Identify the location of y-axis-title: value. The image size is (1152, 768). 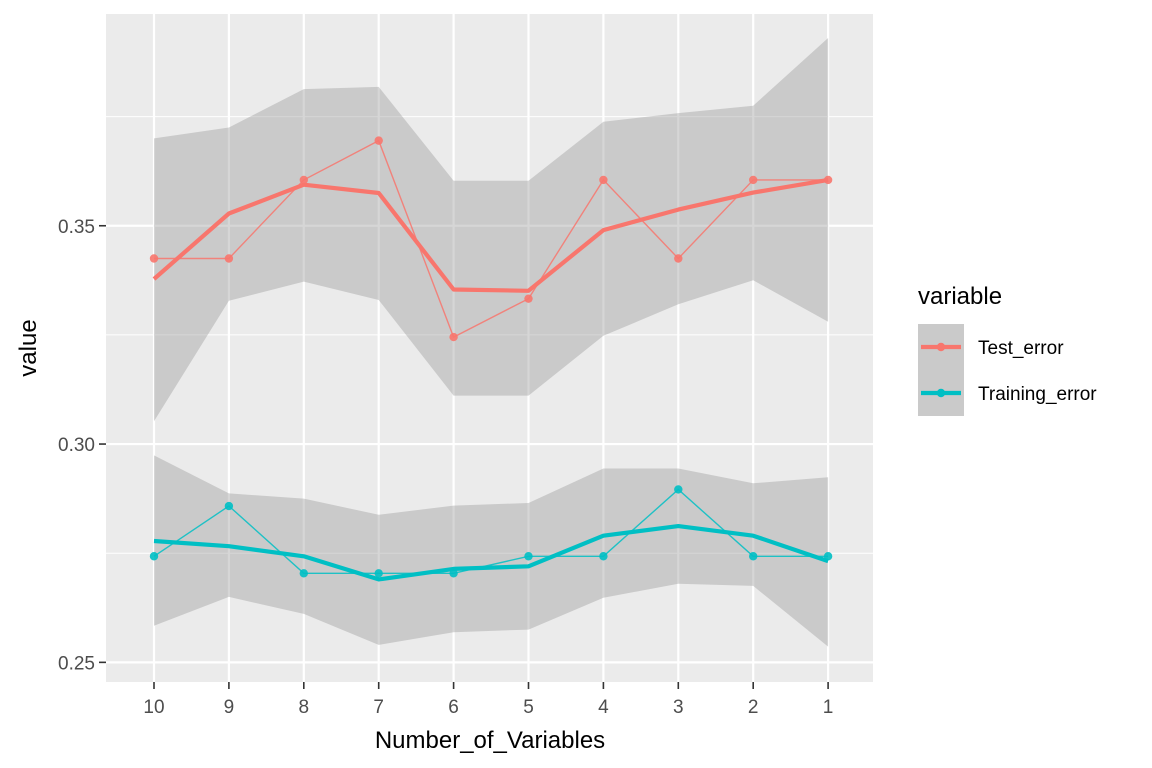
(28, 347).